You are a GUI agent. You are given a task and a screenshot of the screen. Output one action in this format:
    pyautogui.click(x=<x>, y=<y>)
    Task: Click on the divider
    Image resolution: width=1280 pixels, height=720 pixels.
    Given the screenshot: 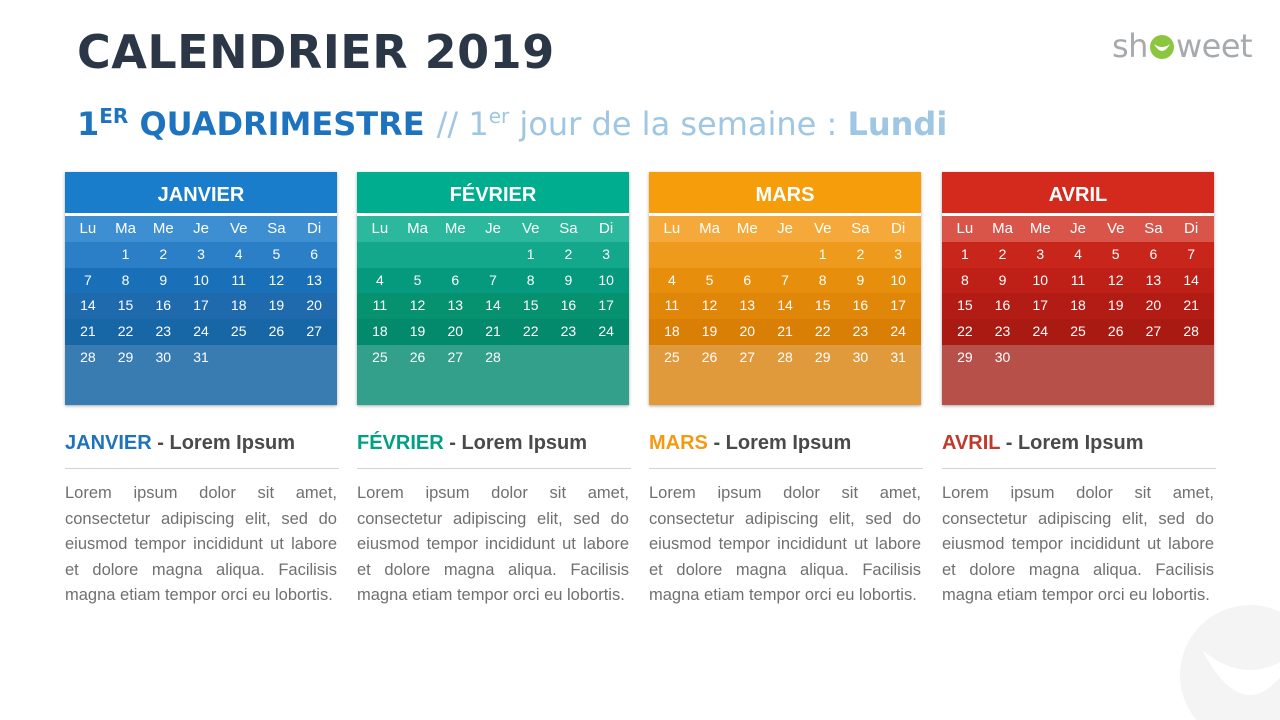 What is the action you would take?
    pyautogui.click(x=494, y=468)
    